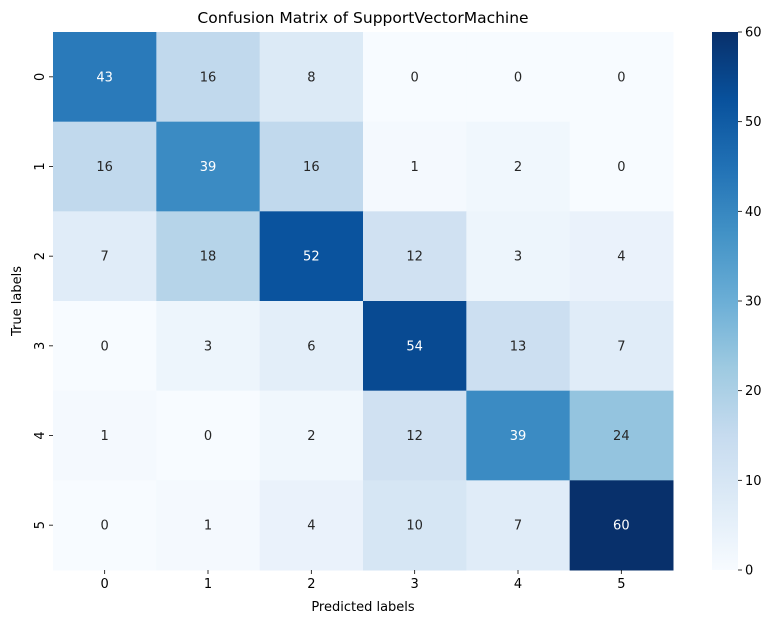 The image size is (776, 628). I want to click on colorbar-tick-label: 40, so click(753, 212).